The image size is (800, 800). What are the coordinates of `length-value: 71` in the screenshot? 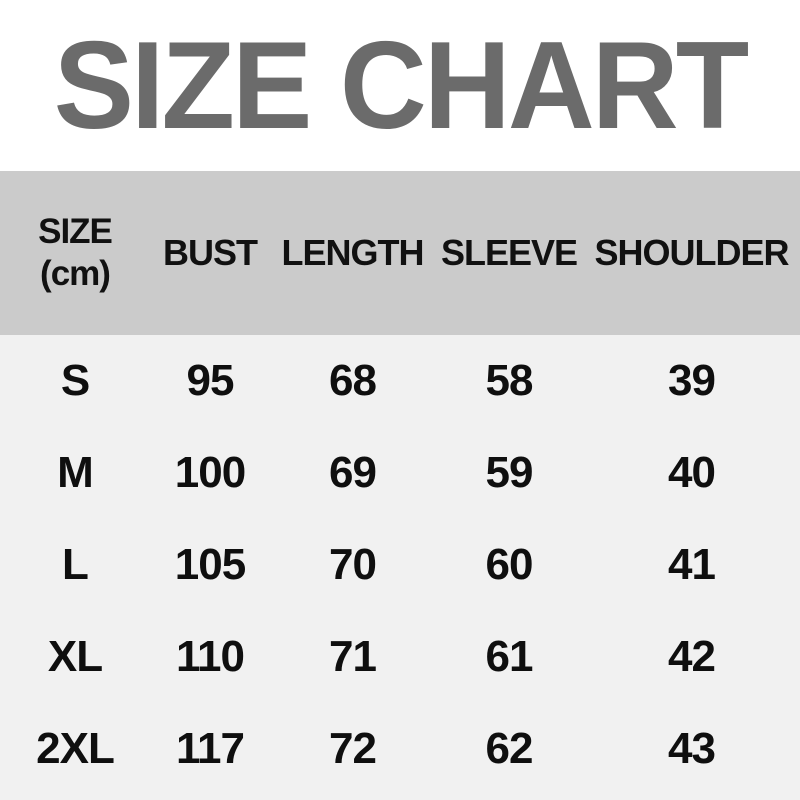 It's located at (353, 656).